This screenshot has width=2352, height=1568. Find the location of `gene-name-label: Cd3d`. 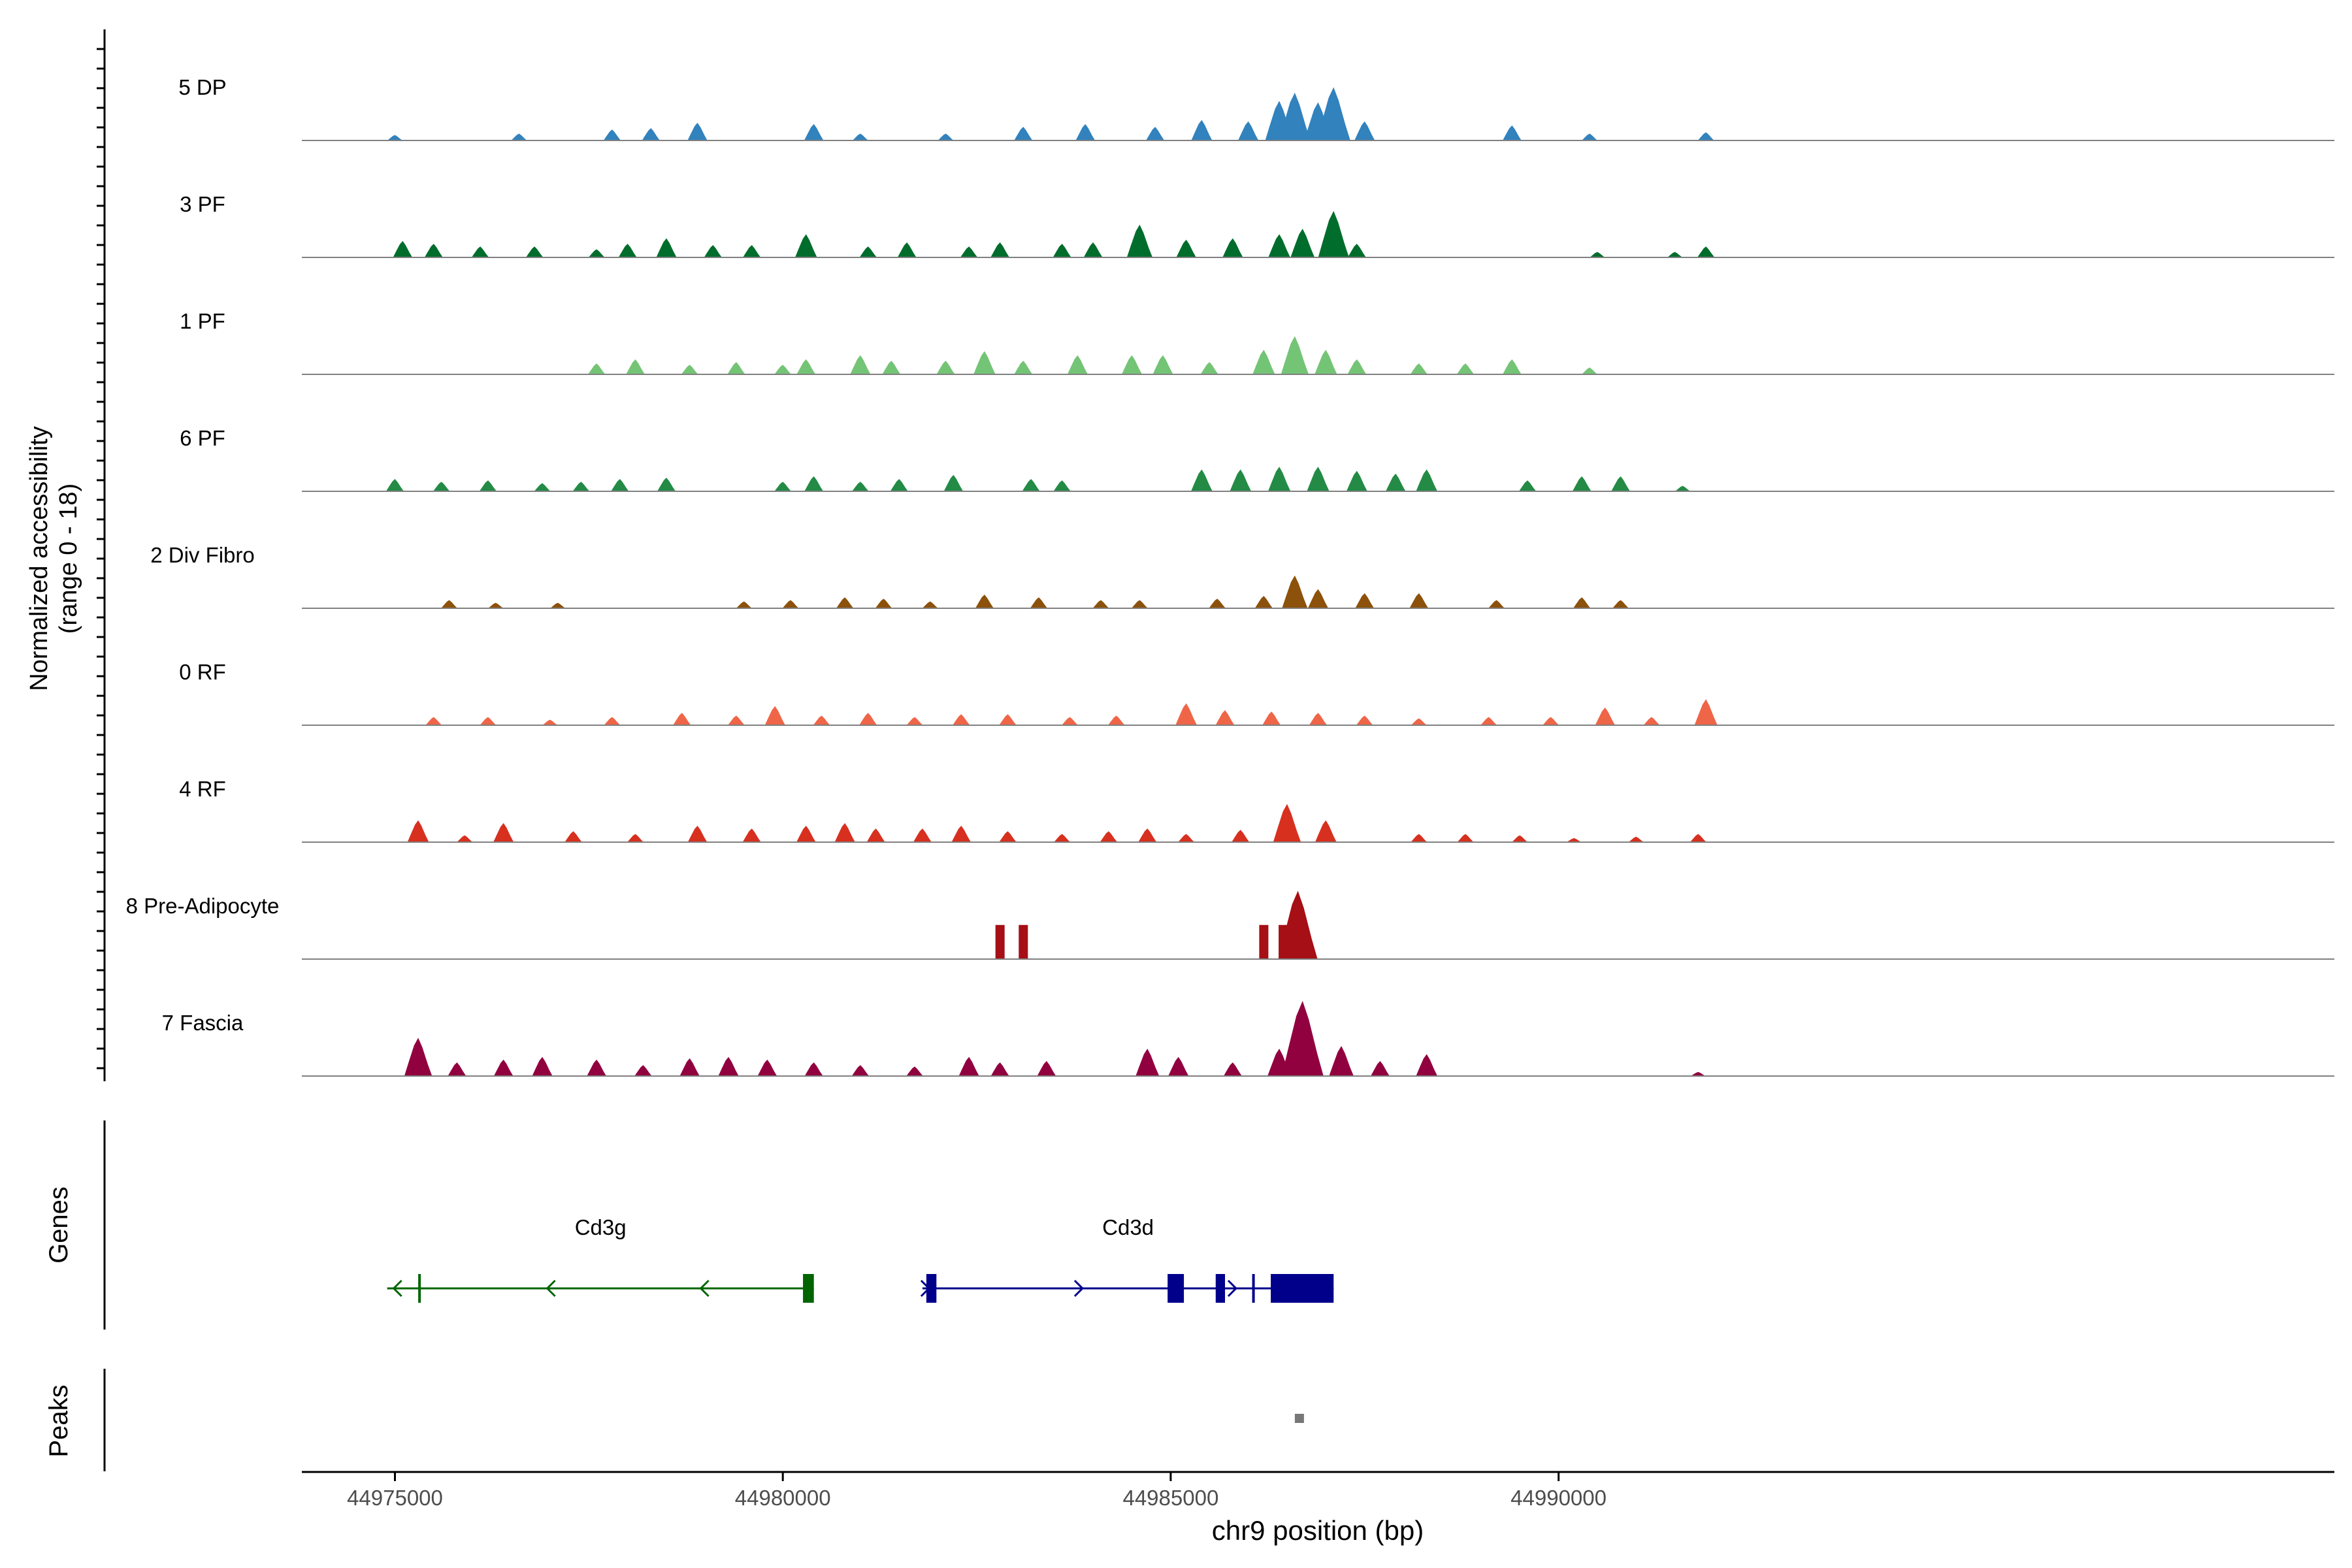

gene-name-label: Cd3d is located at coordinates (1128, 1227).